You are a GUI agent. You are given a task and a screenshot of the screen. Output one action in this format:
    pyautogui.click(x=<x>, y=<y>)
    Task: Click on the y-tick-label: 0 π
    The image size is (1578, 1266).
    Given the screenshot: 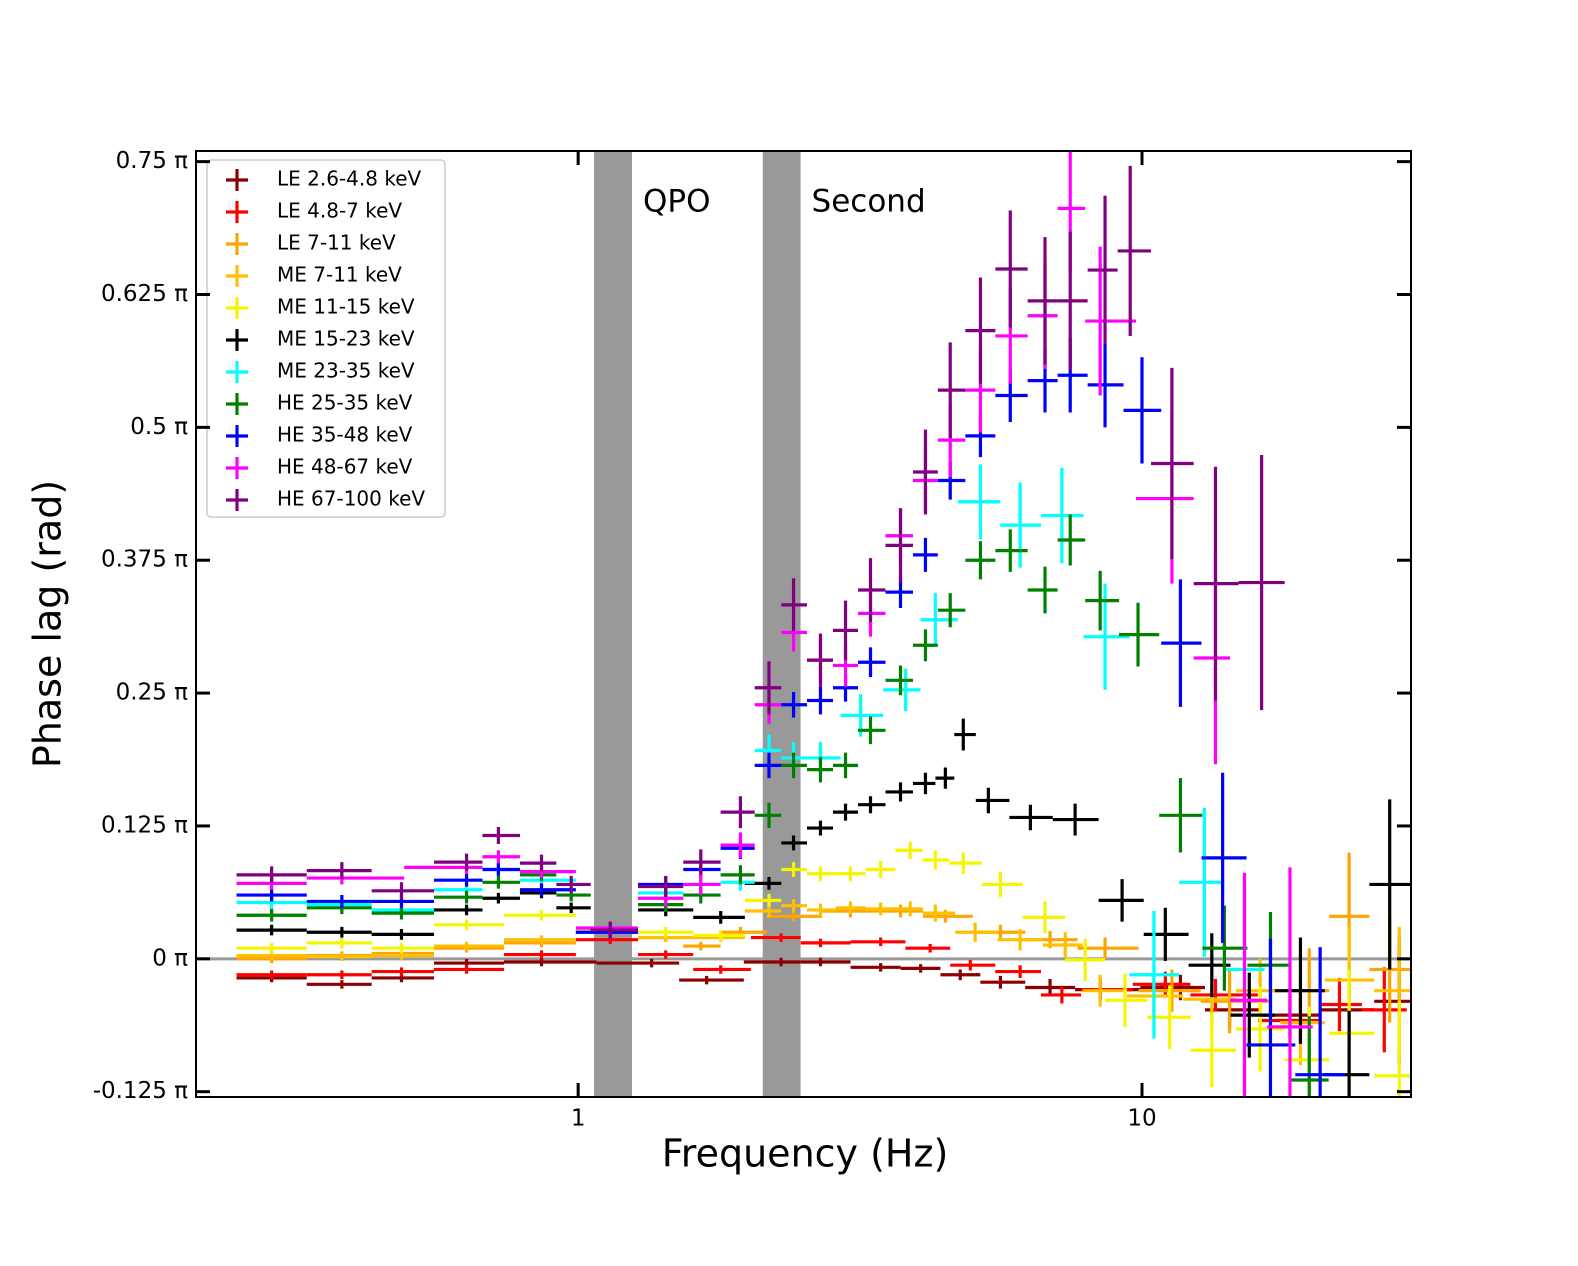 What is the action you would take?
    pyautogui.click(x=170, y=958)
    